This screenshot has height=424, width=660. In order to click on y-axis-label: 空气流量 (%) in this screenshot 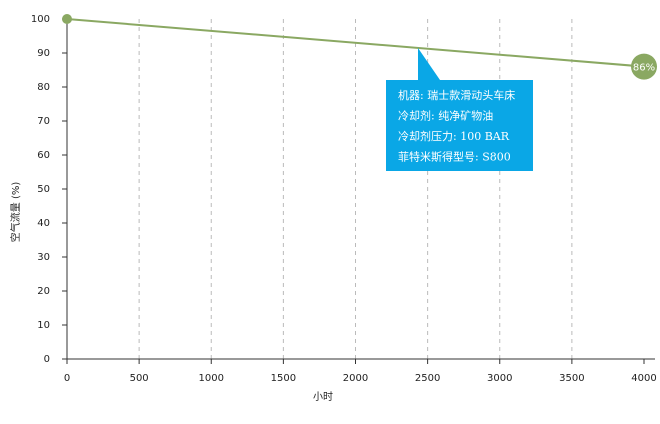, I will do `click(15, 212)`.